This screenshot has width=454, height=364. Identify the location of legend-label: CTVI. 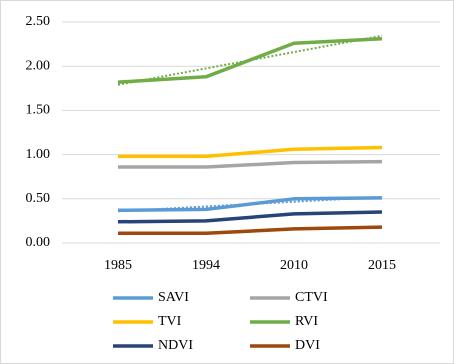
(311, 297).